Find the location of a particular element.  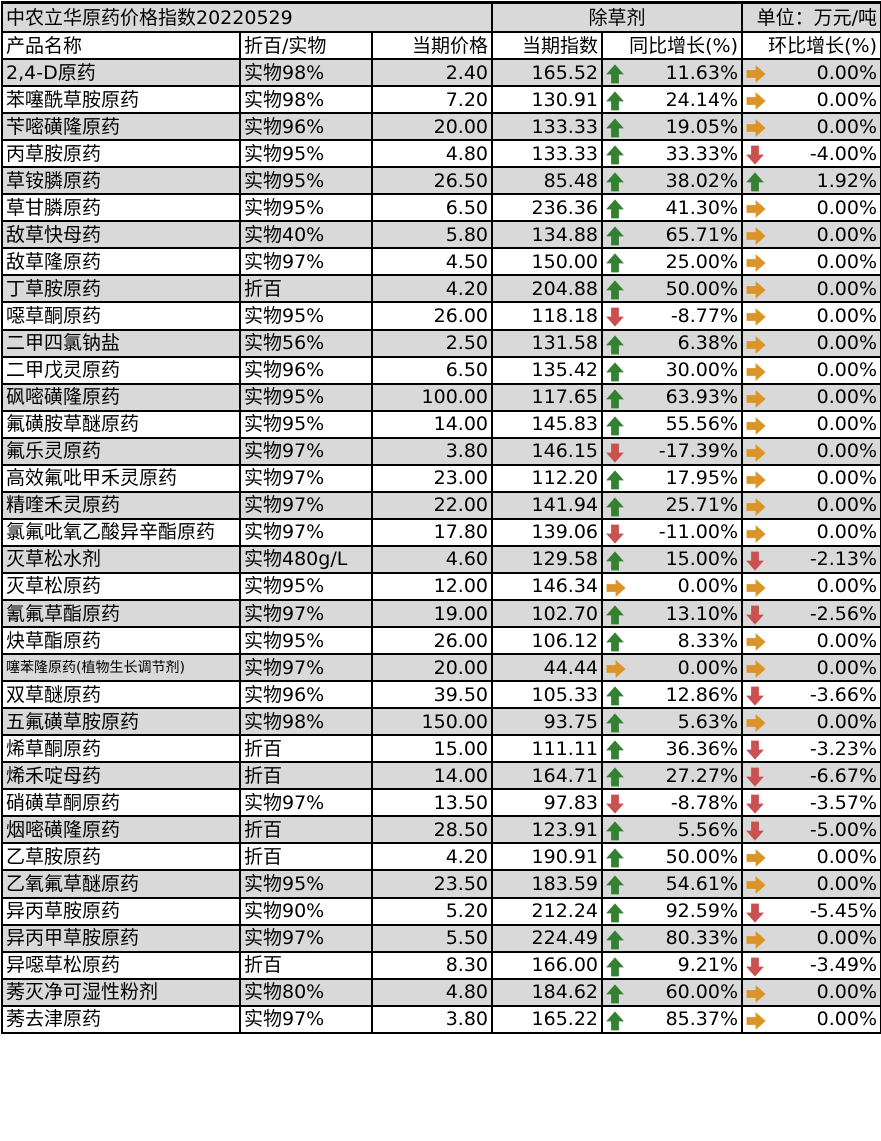

yoy-value: 54.61% is located at coordinates (702, 883).